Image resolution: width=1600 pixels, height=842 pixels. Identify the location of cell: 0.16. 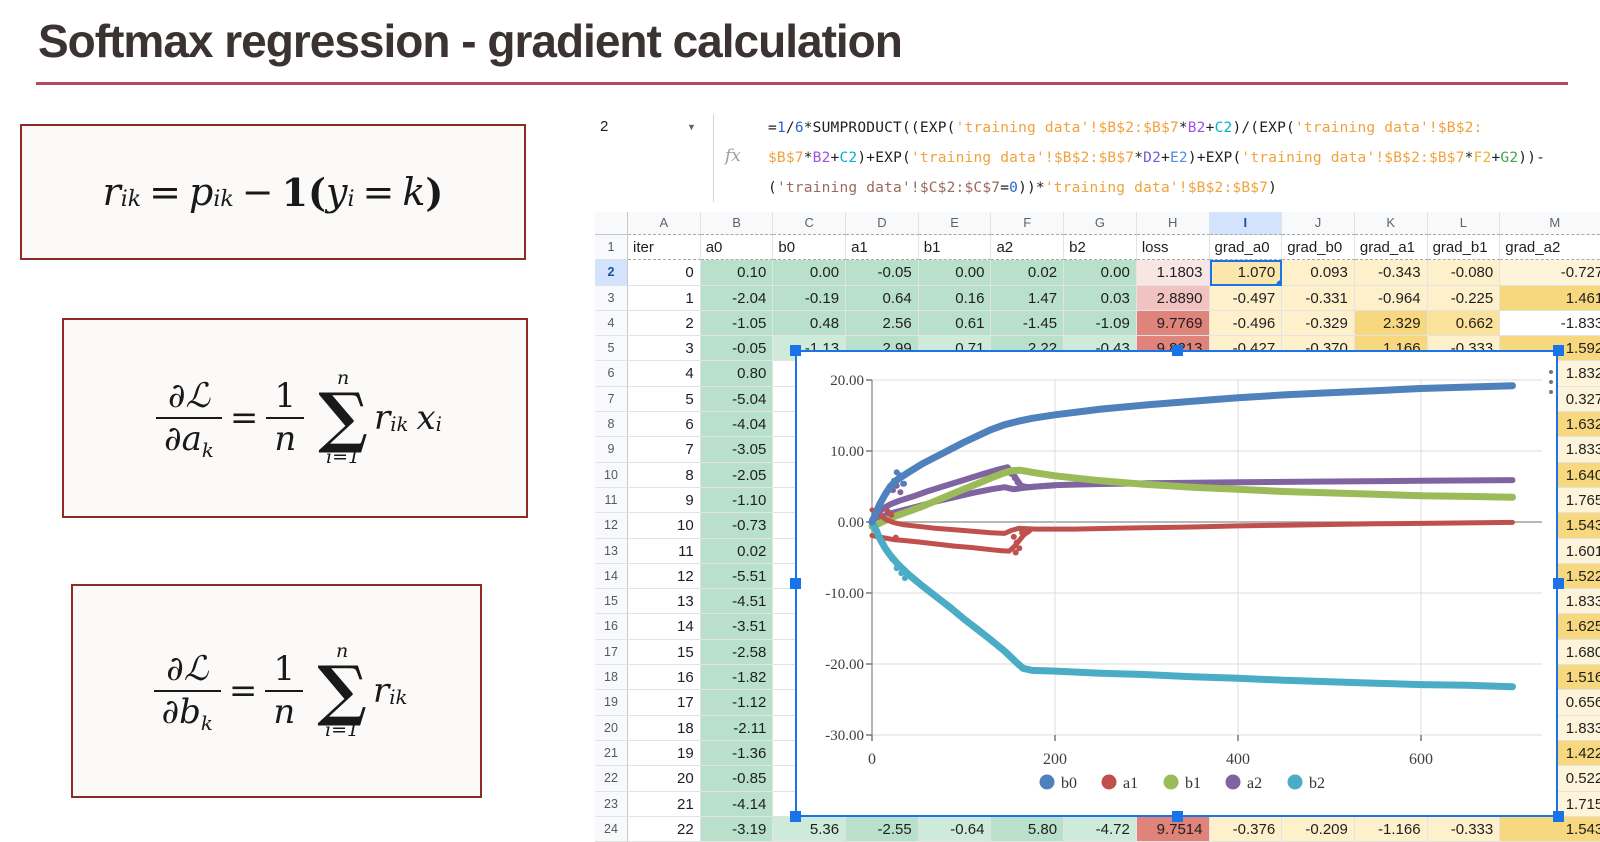
(955, 298).